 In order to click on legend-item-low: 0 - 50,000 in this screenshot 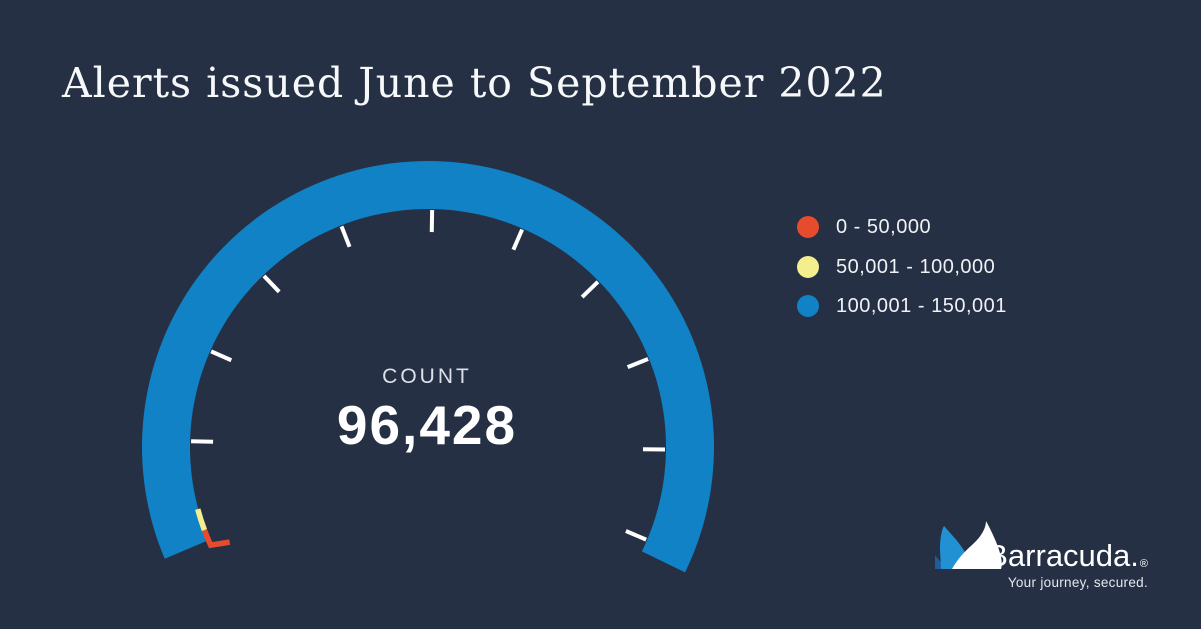, I will do `click(902, 227)`.